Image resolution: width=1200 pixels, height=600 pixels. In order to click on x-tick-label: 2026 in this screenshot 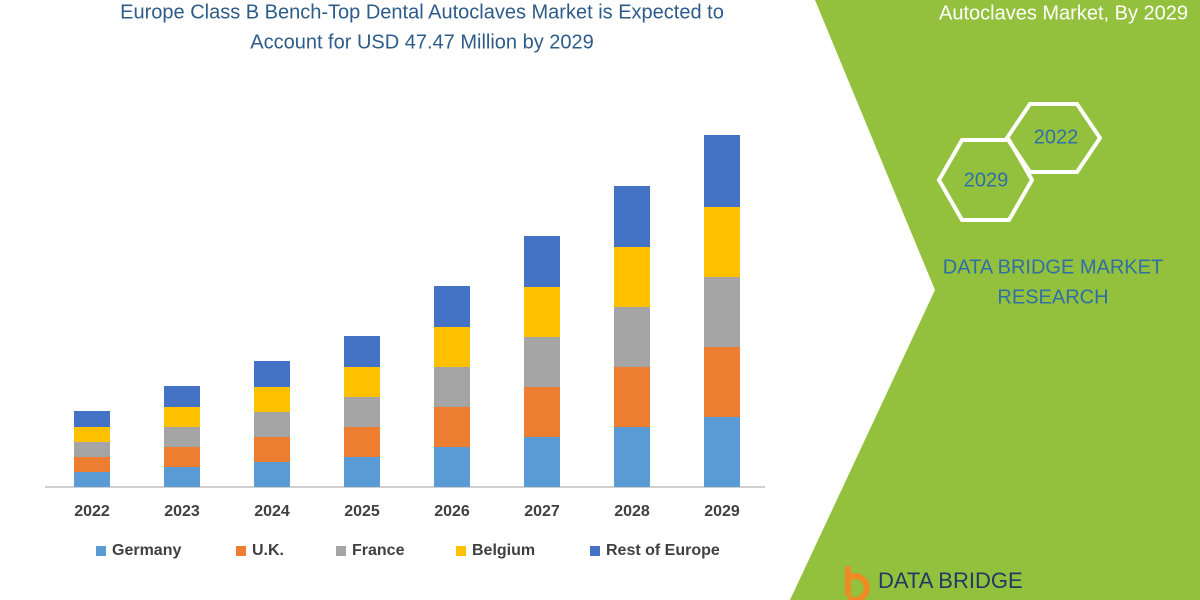, I will do `click(452, 511)`.